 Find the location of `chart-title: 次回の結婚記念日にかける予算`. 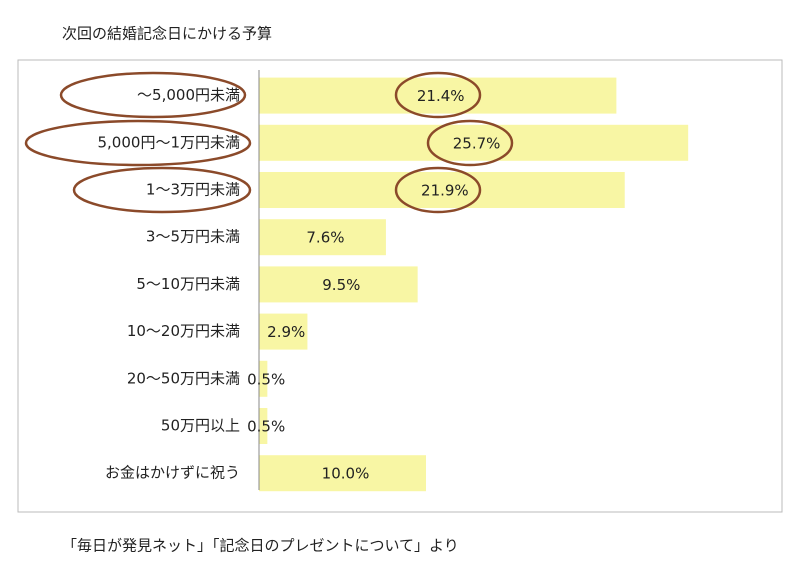

chart-title: 次回の結婚記念日にかける予算 is located at coordinates (167, 34).